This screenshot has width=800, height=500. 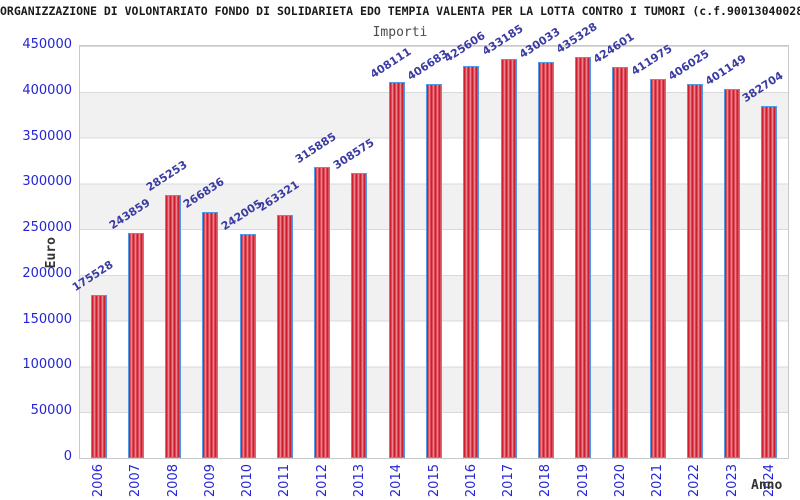 I want to click on y-tick-label: 350000, so click(x=47, y=136).